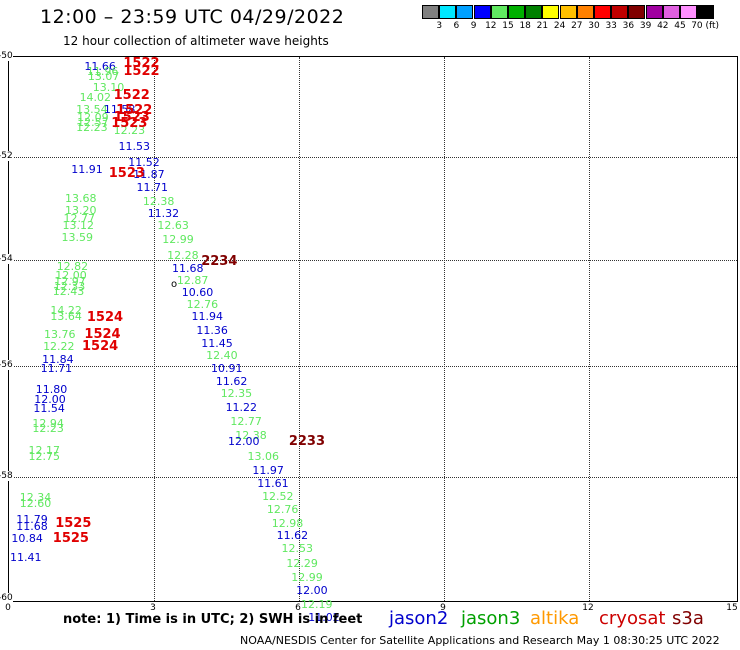 The image size is (740, 650). Describe the element at coordinates (525, 26) in the screenshot. I see `legend-label: 18` at that location.